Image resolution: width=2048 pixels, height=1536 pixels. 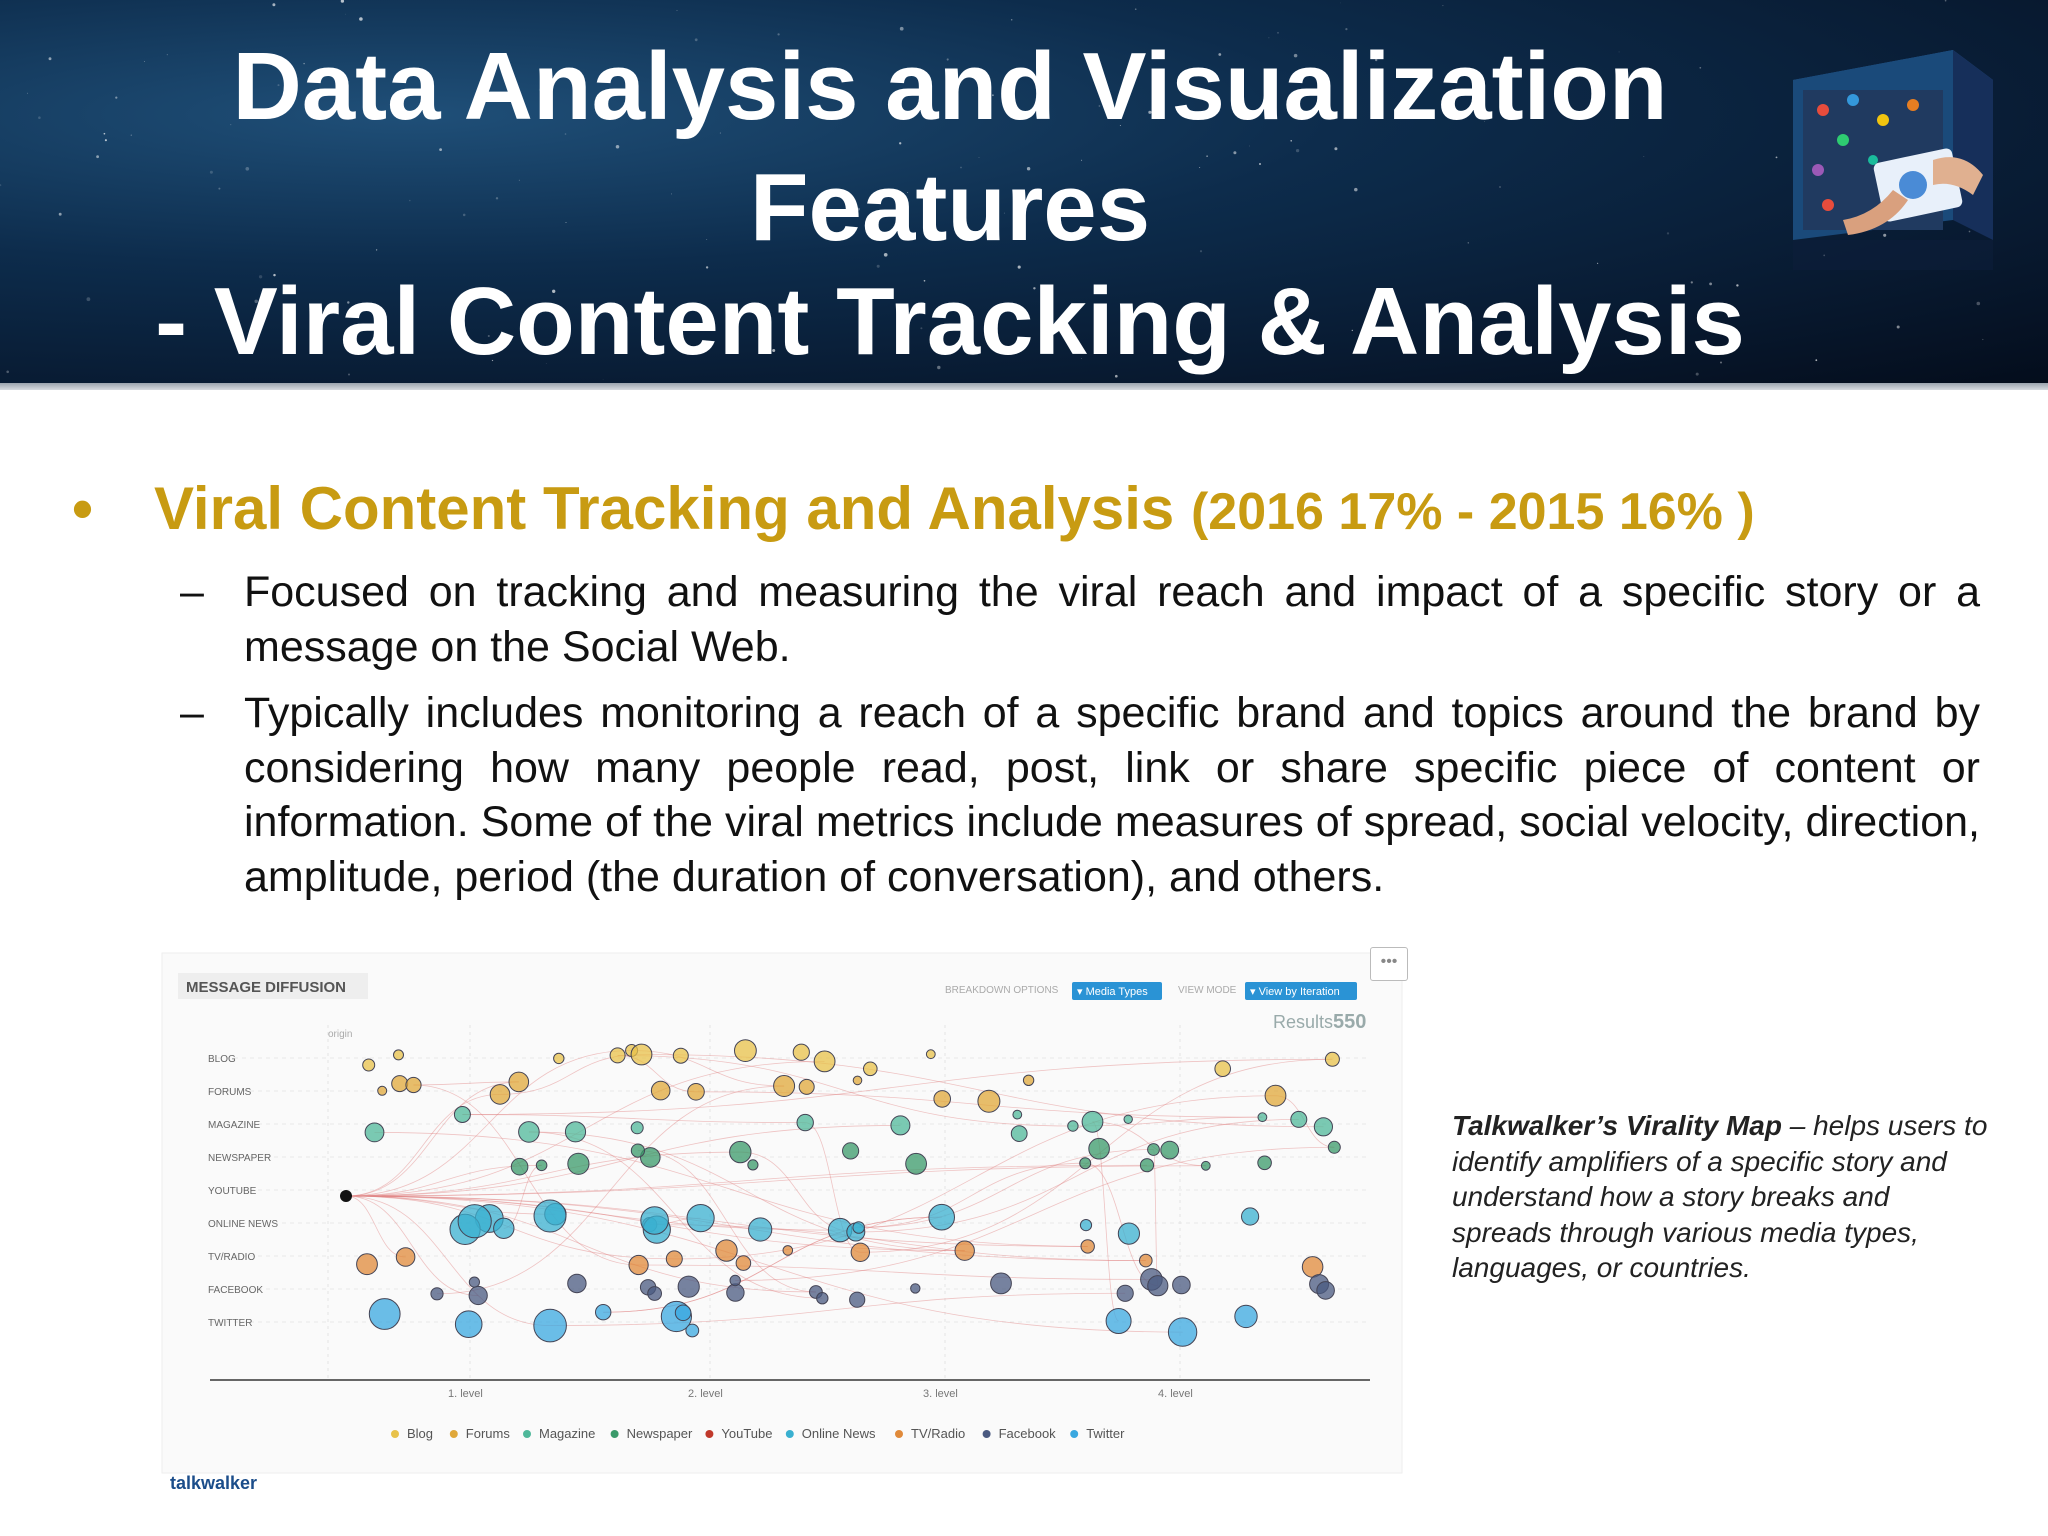 What do you see at coordinates (1389, 964) in the screenshot?
I see `chart-menu-button: •••` at bounding box center [1389, 964].